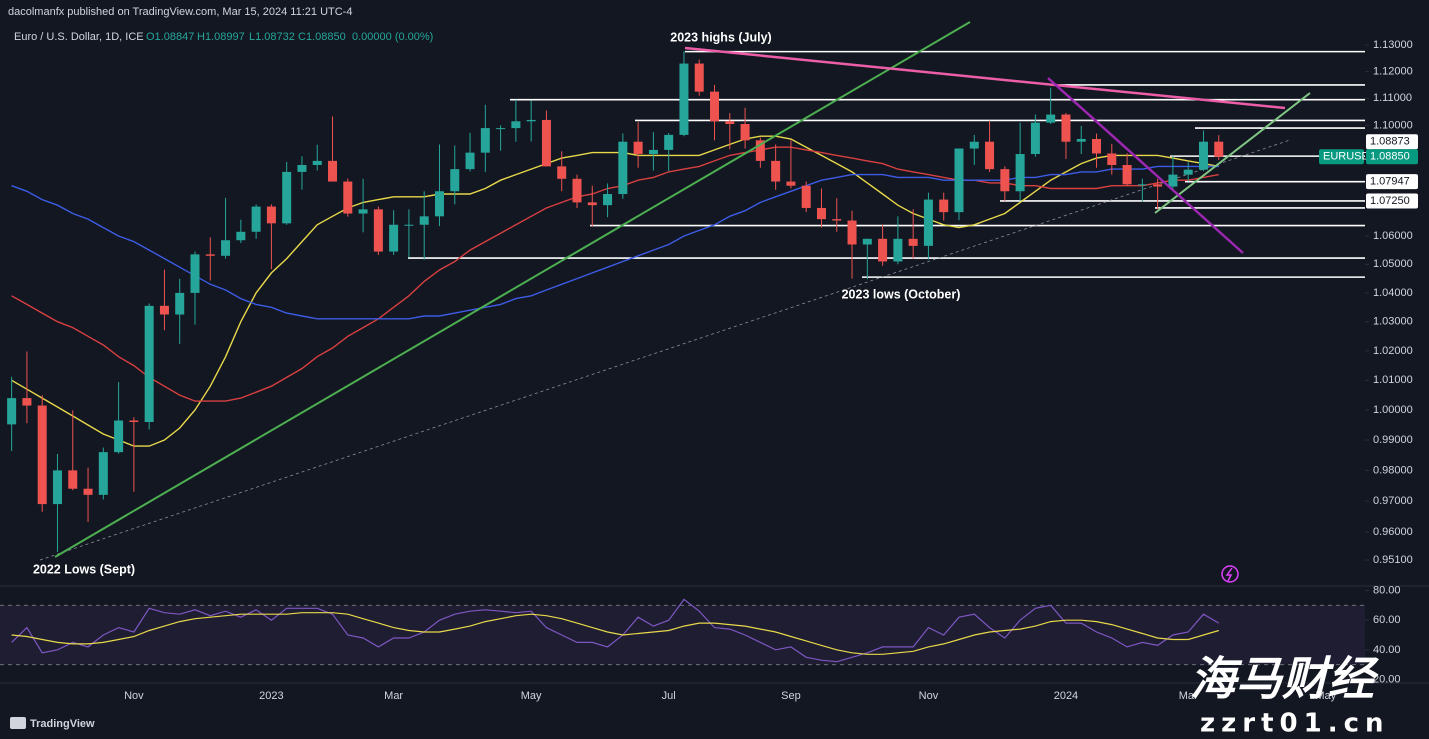 This screenshot has width=1429, height=739. Describe the element at coordinates (1188, 696) in the screenshot. I see `x-tick-label: Mar` at that location.